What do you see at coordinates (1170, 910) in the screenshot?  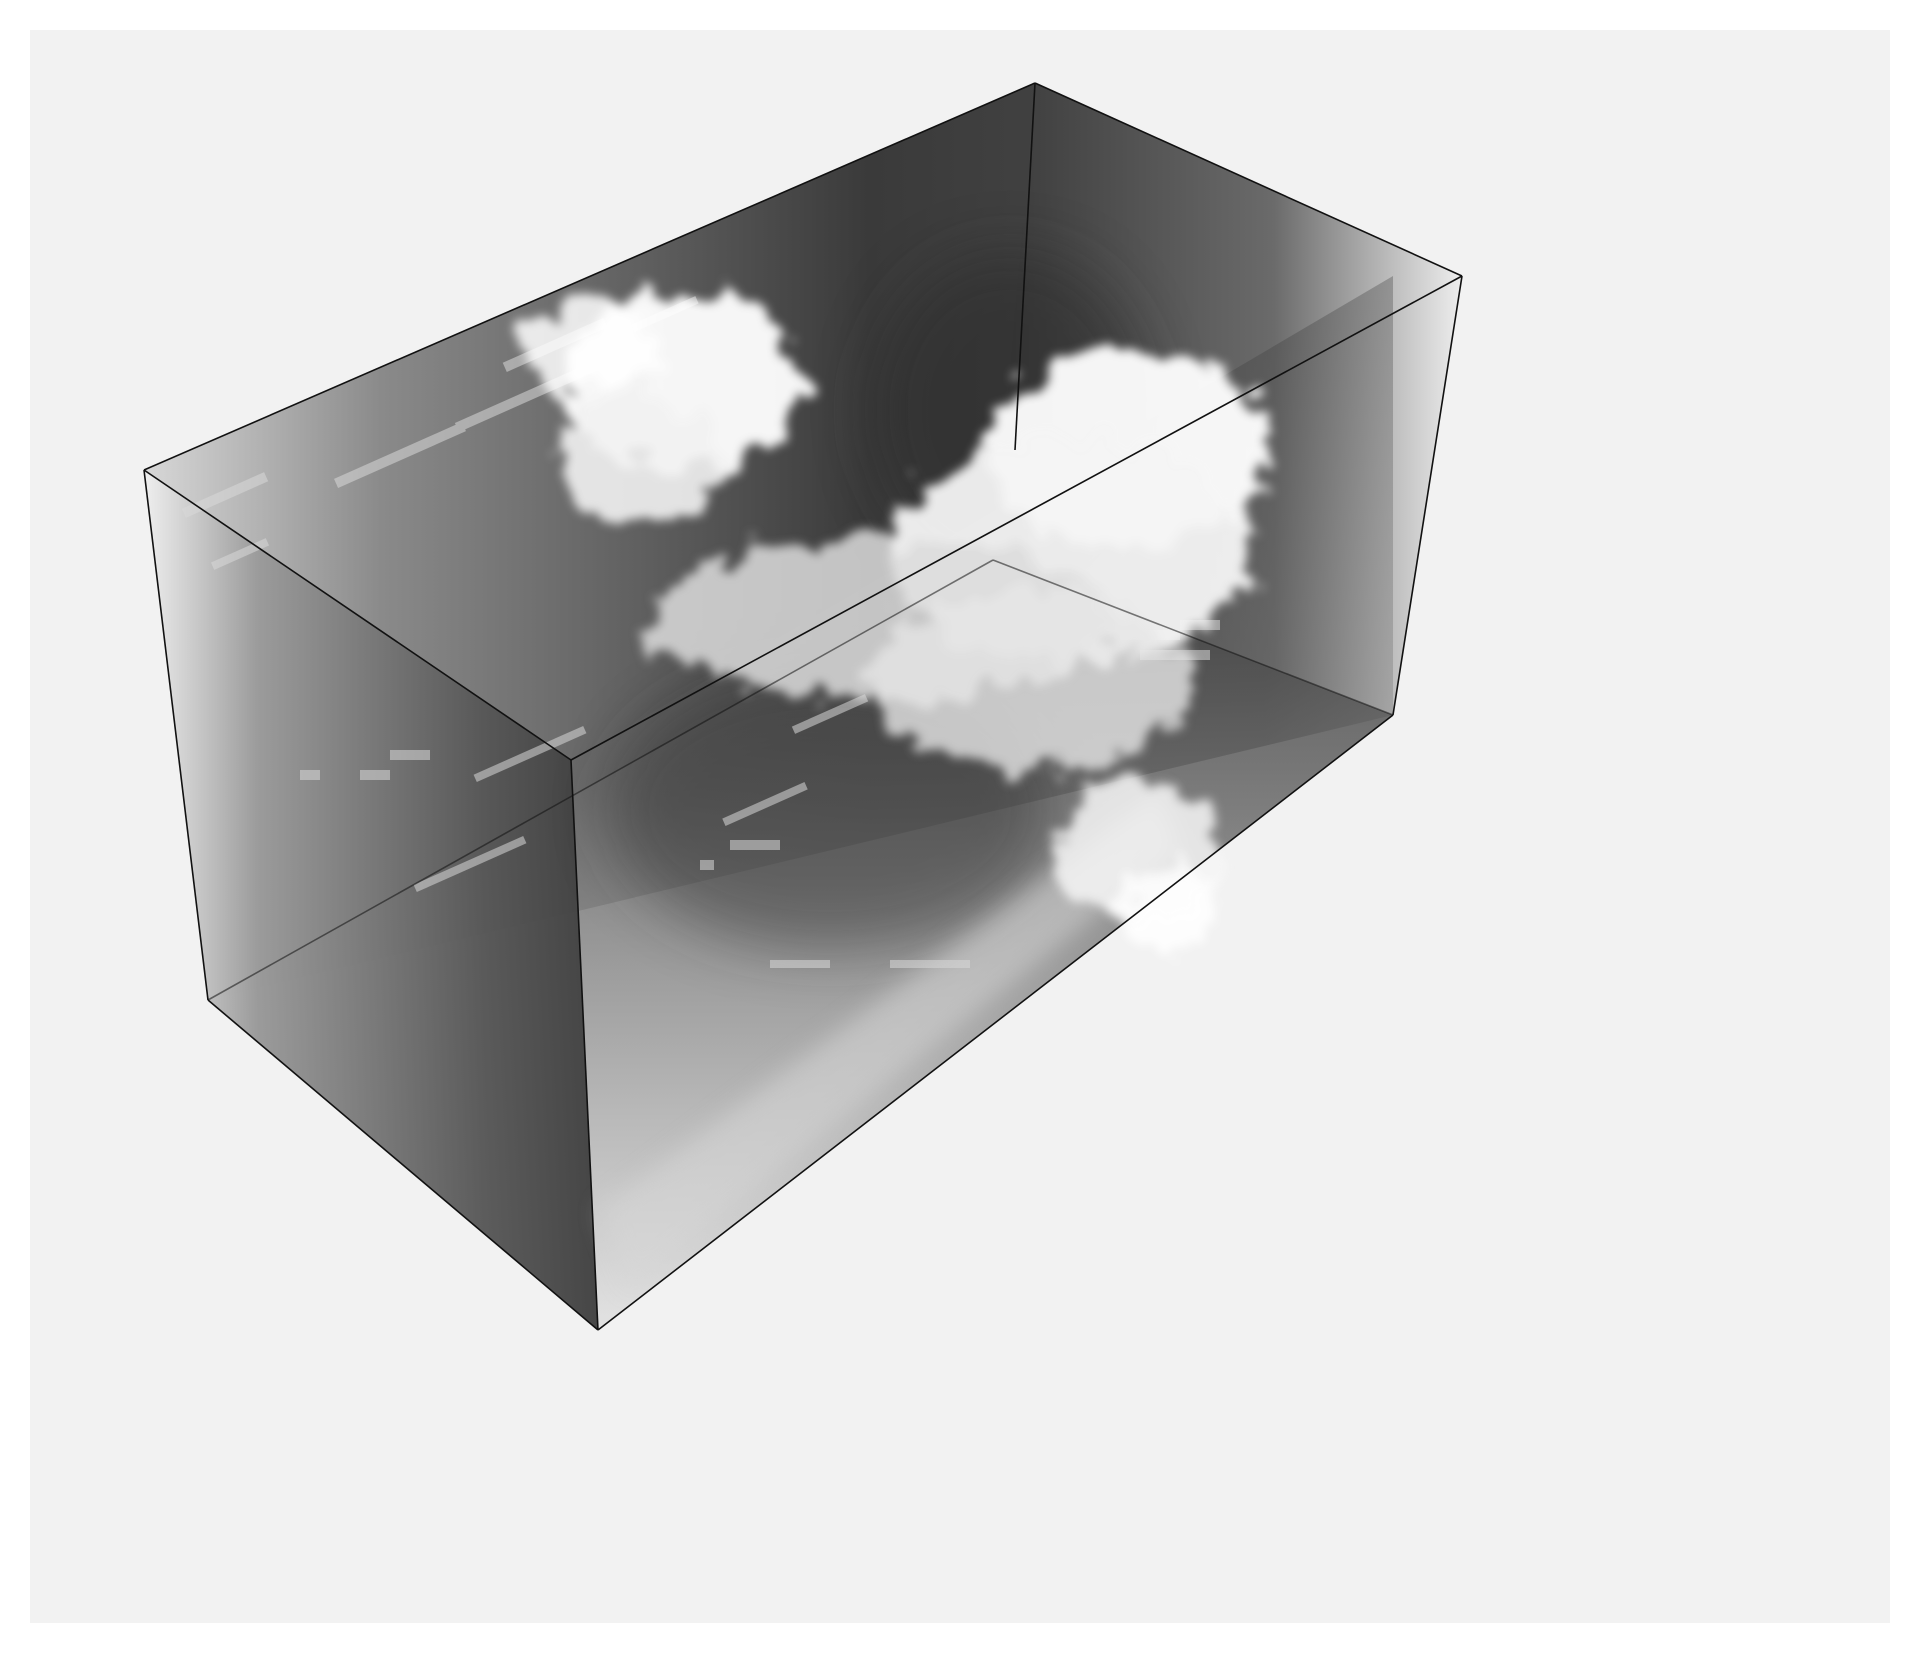 I see `cloud-lower-right-tail` at bounding box center [1170, 910].